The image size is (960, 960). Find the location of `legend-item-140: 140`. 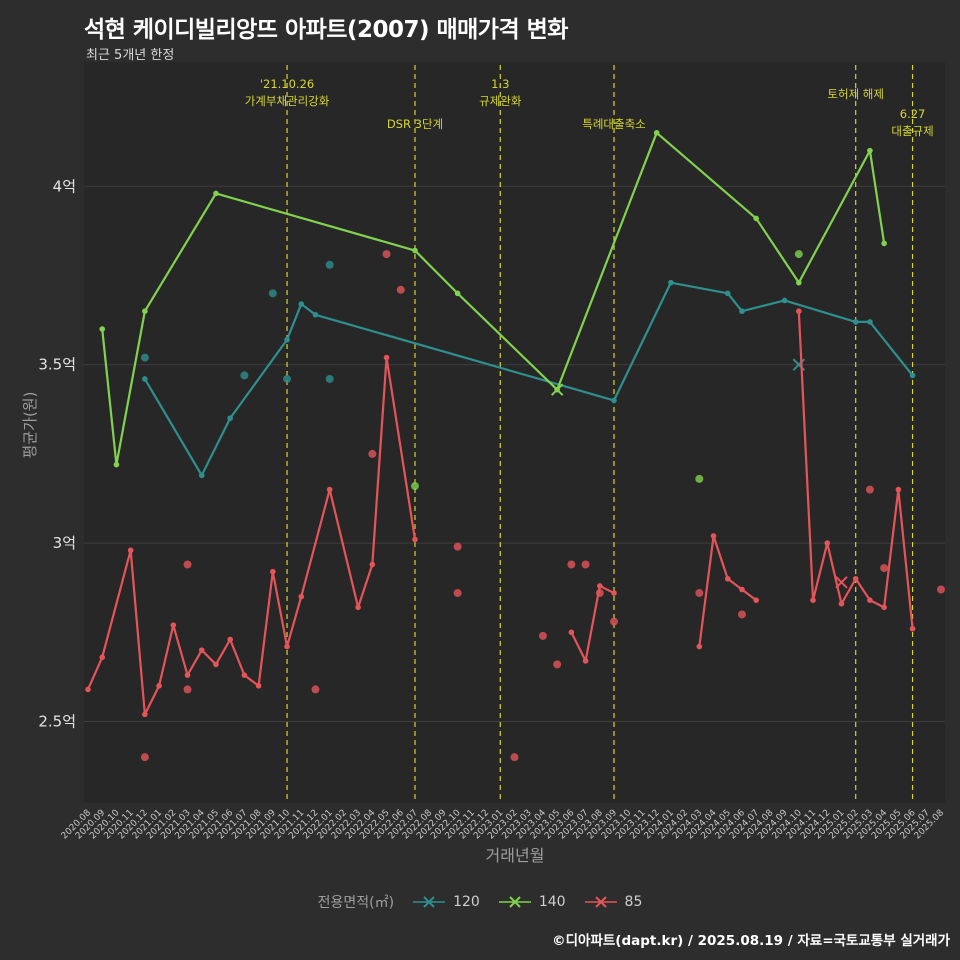

legend-item-140: 140 is located at coordinates (532, 902).